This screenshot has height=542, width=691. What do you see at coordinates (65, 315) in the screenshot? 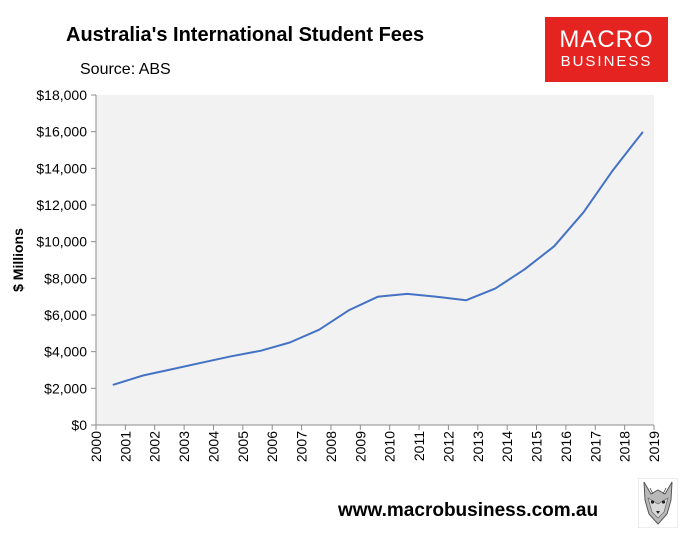
I see `y-tick-label: $6,000` at bounding box center [65, 315].